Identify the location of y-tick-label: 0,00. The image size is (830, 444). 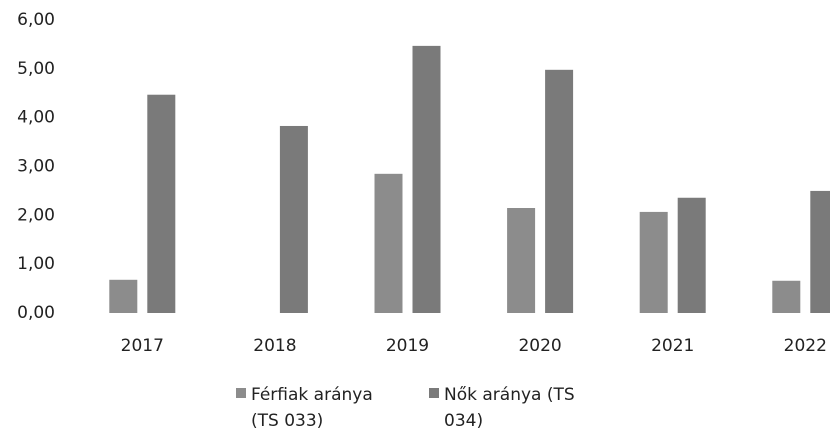
(36, 313).